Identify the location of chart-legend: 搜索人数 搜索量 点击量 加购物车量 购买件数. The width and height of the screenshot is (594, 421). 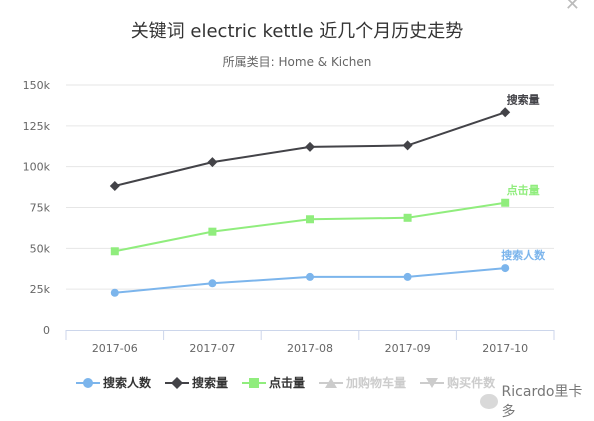
(292, 382).